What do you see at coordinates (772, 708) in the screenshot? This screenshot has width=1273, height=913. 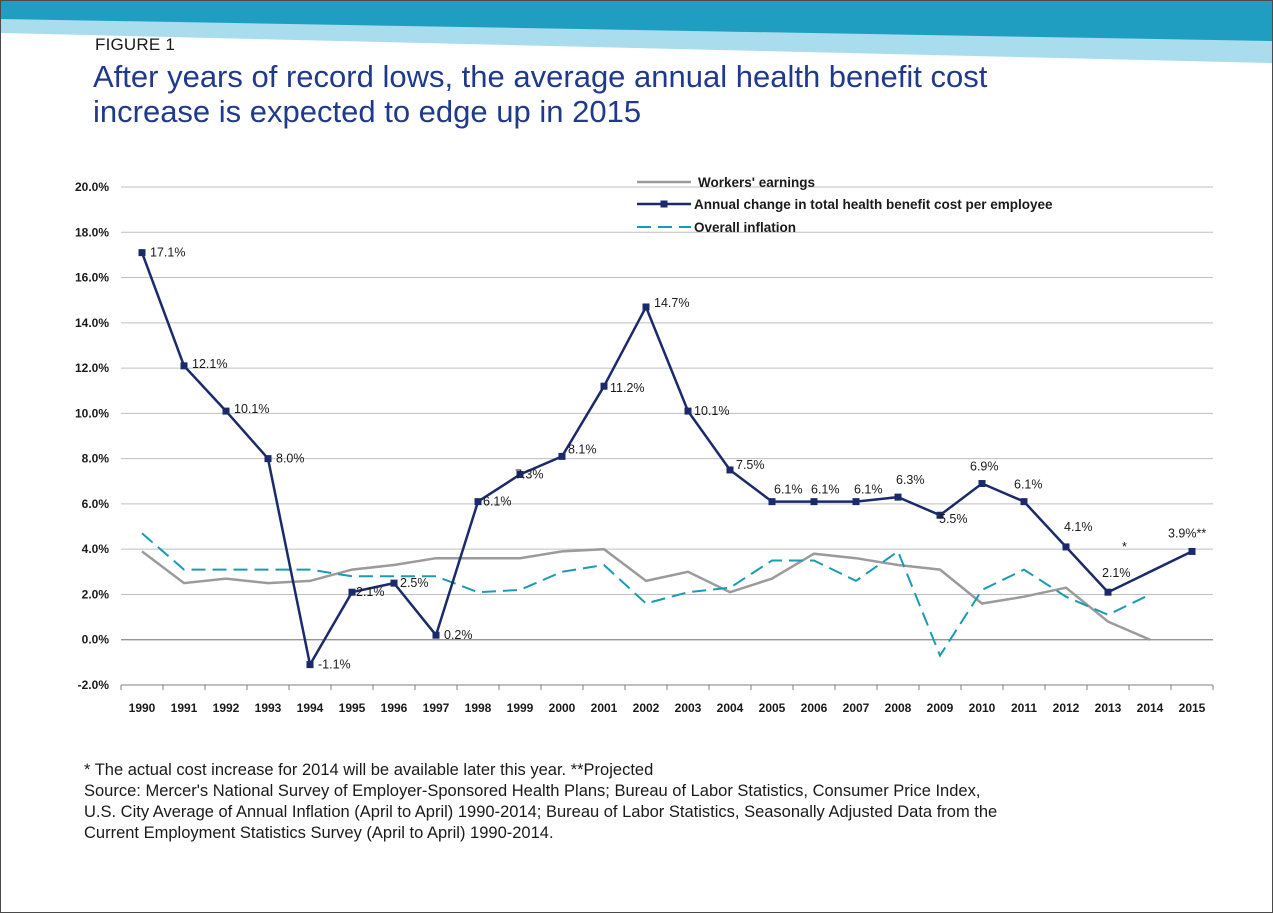 I see `x-tick-label: 2005` at bounding box center [772, 708].